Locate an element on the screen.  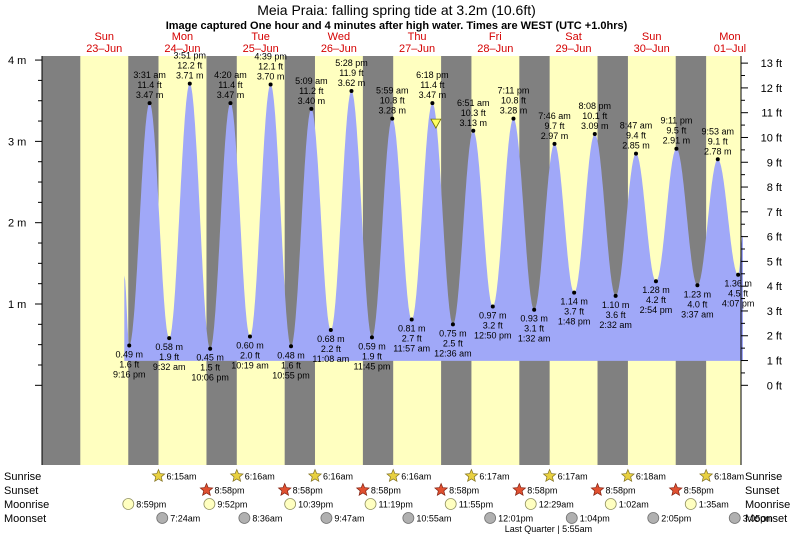
low-tide-height-ft: 1.9 ft is located at coordinates (169, 357).